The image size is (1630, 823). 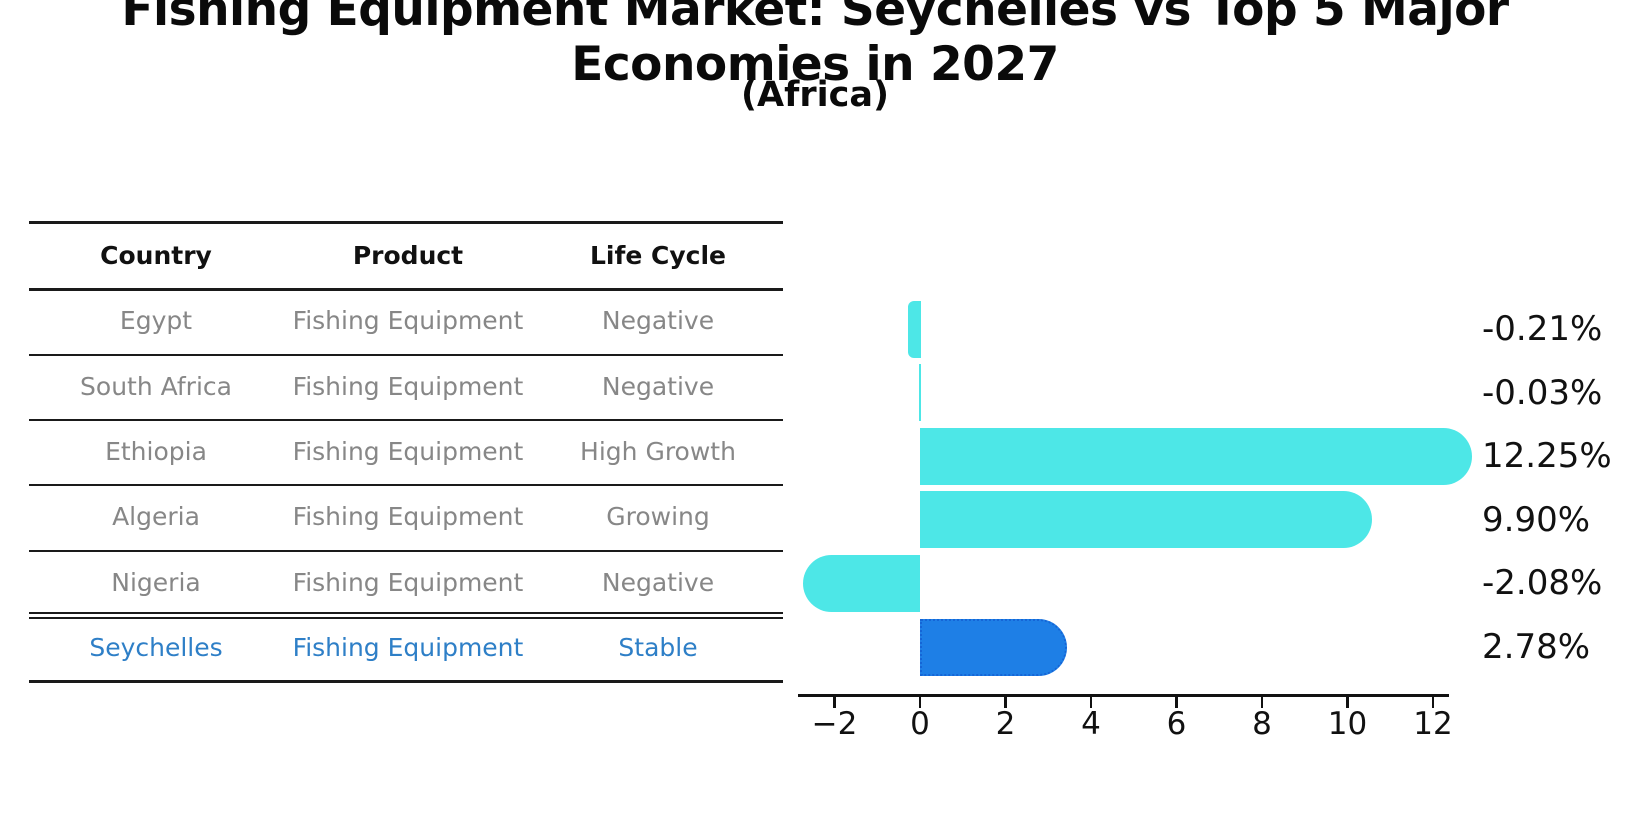 I want to click on table-row-highlighted: Seychelles Fishing Equipment Stable, so click(x=406, y=647).